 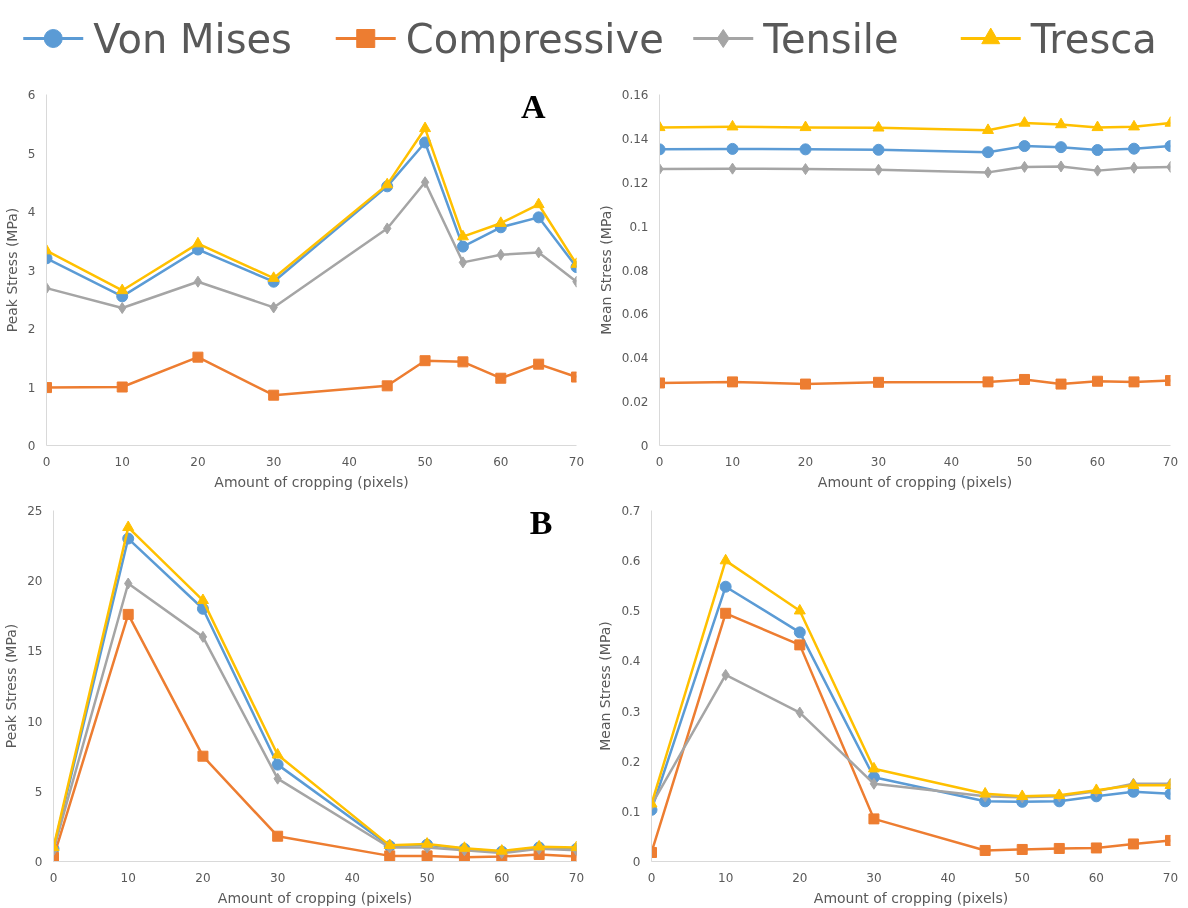 I want to click on y-tick-label: 0.2, so click(x=631, y=761).